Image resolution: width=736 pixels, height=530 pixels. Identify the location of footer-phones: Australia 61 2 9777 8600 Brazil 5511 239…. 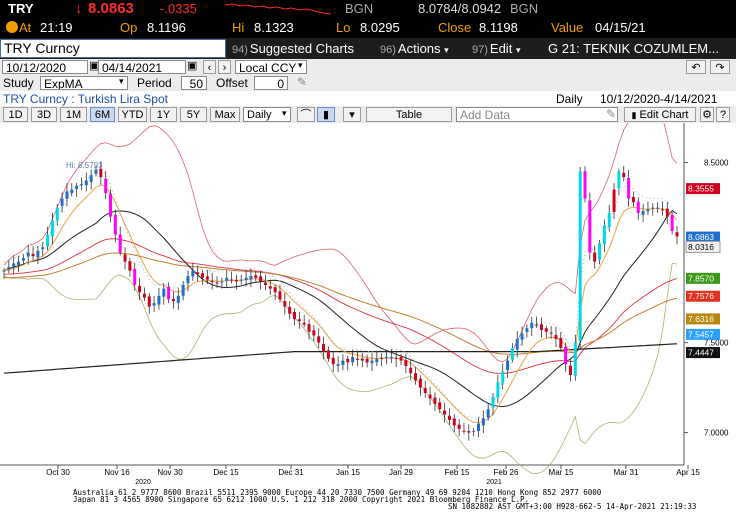
(337, 492).